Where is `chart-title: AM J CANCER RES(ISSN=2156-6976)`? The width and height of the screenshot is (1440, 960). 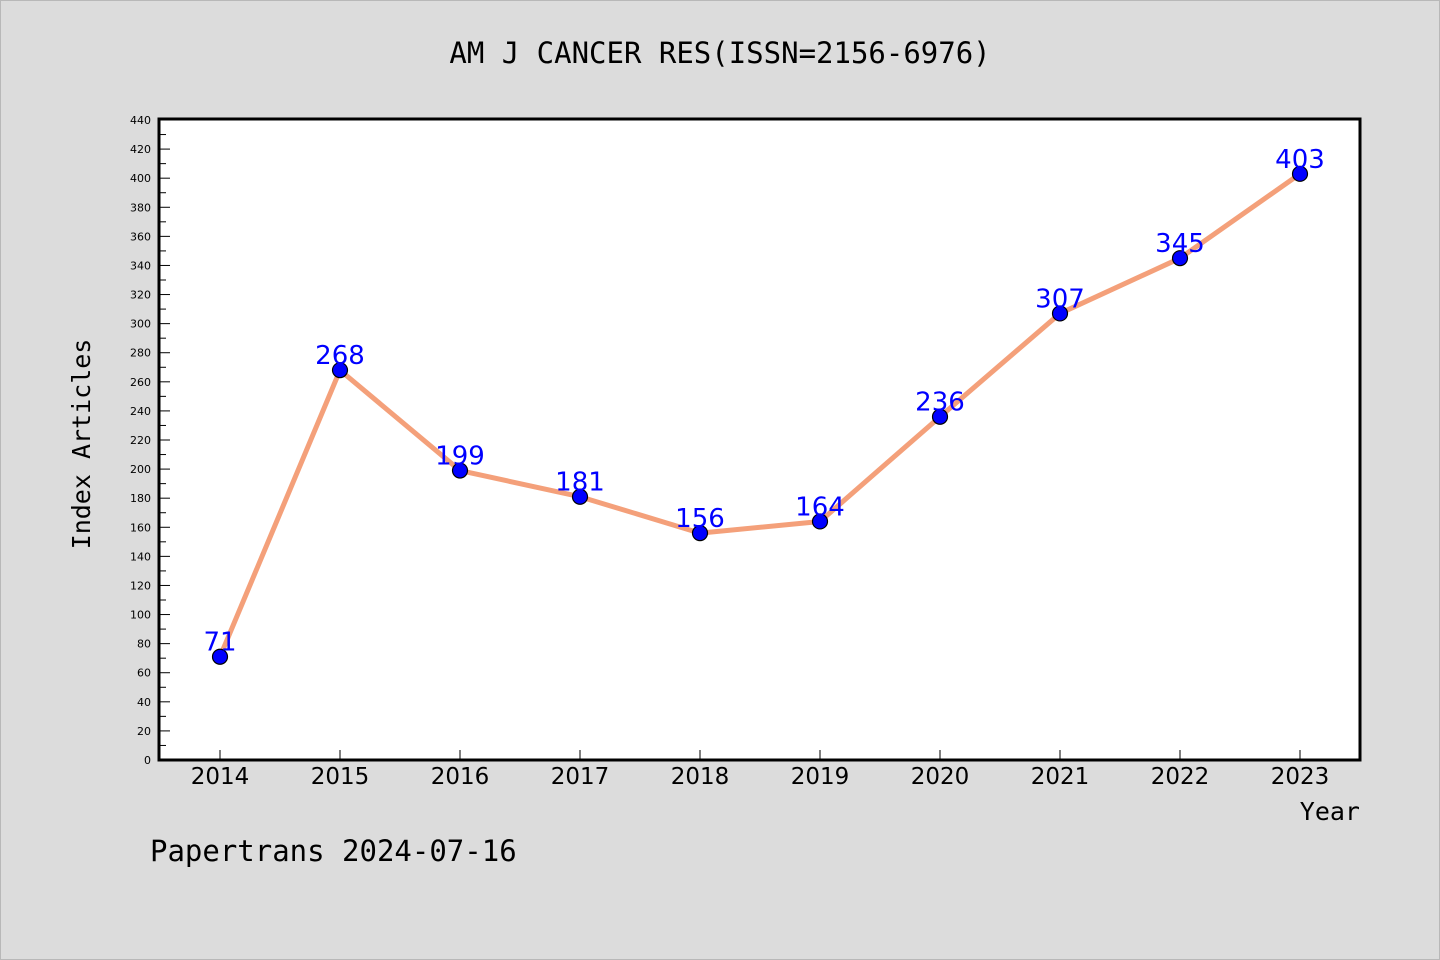
chart-title: AM J CANCER RES(ISSN=2156-6976) is located at coordinates (720, 53).